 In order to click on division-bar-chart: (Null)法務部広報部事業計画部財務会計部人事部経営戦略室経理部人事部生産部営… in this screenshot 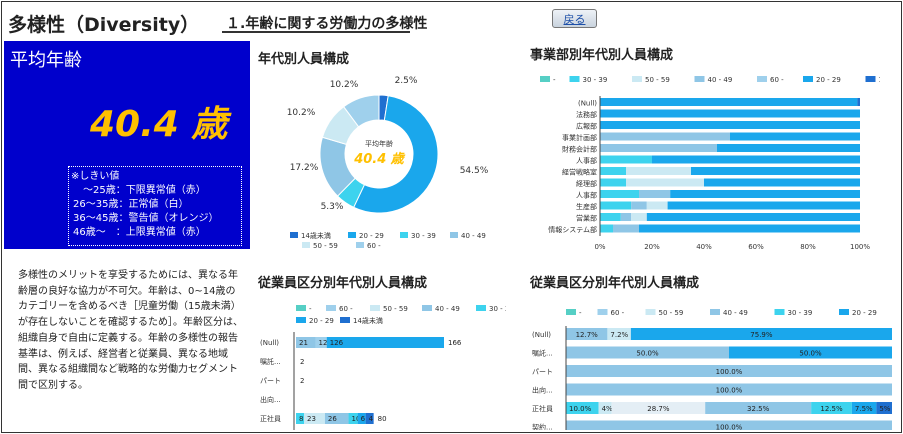, I will do `click(709, 173)`.